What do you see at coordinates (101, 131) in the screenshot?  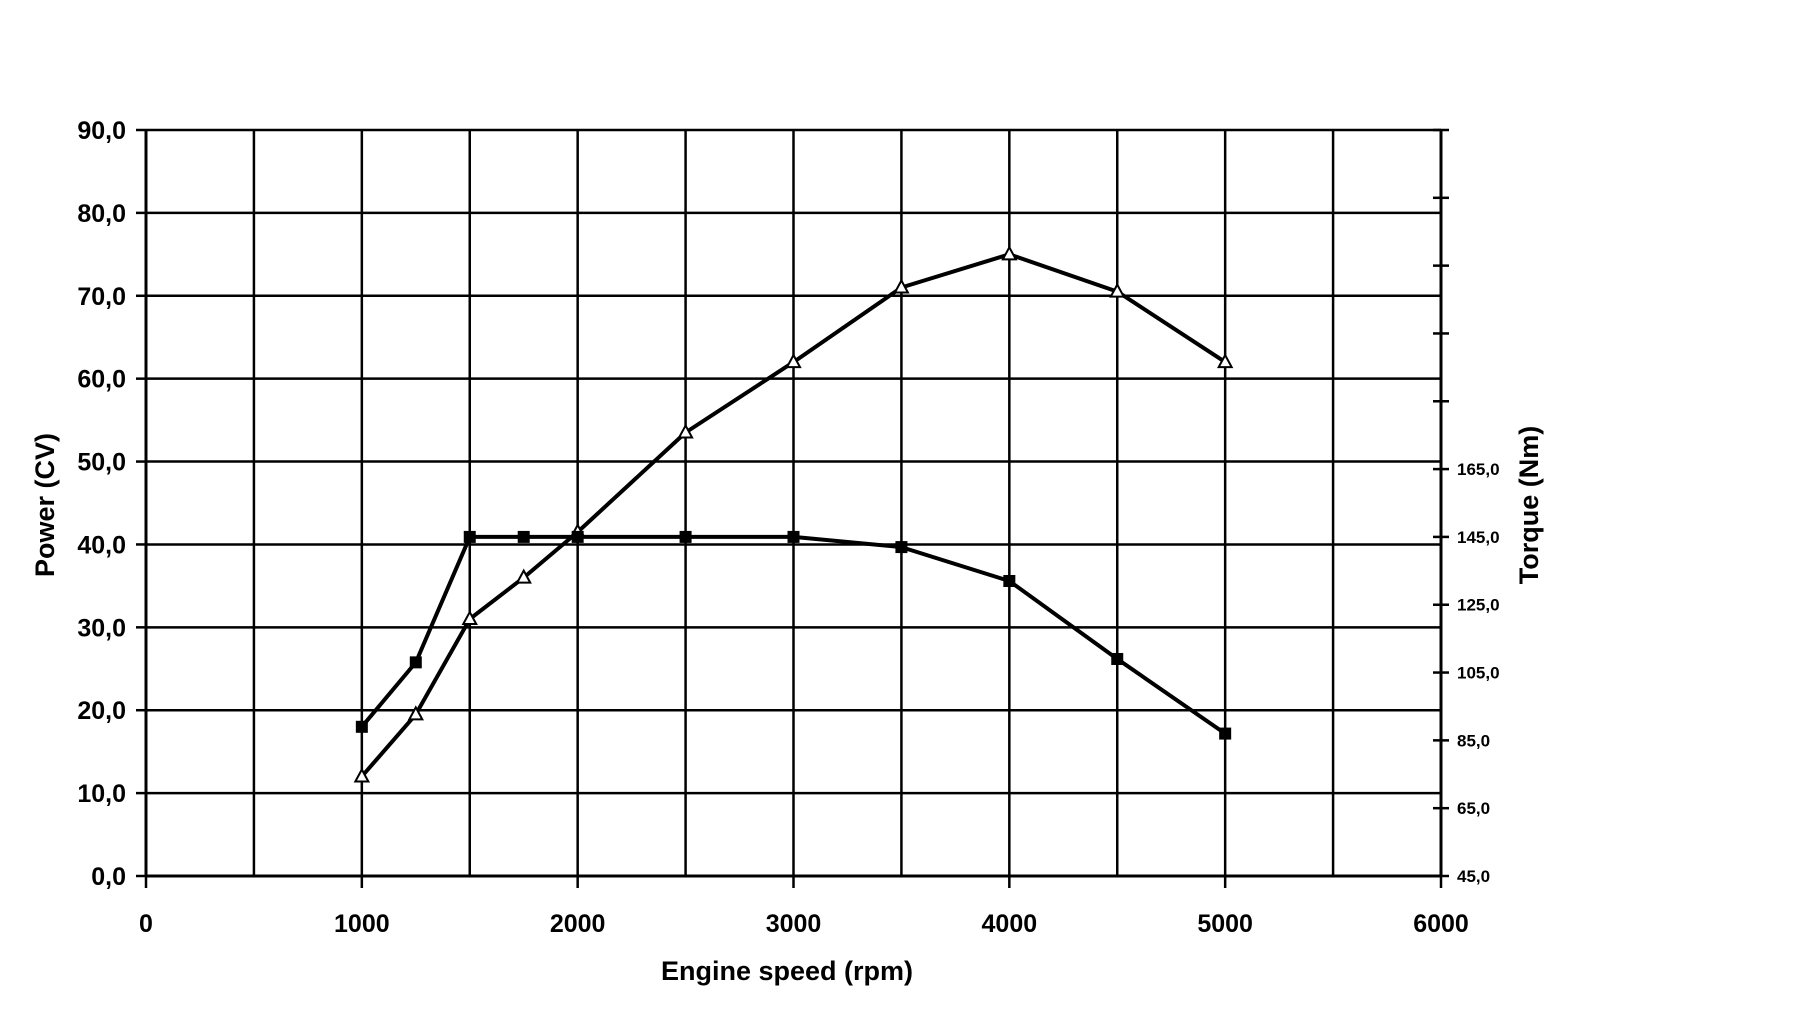 I see `y-tick-label: 90,0` at bounding box center [101, 131].